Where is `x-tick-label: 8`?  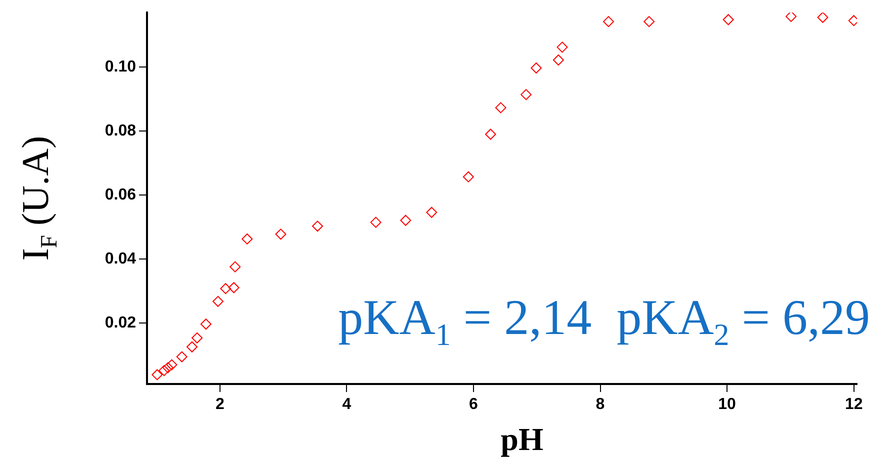 x-tick-label: 8 is located at coordinates (600, 405).